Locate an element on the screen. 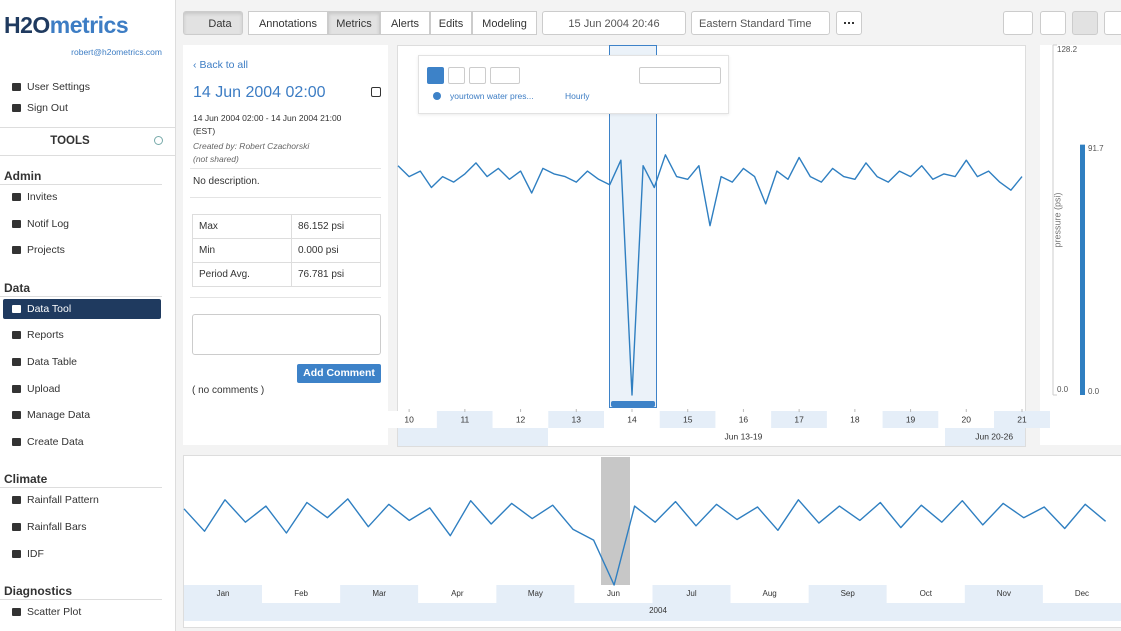  nav-item: Rainfall Bars is located at coordinates (82, 527).